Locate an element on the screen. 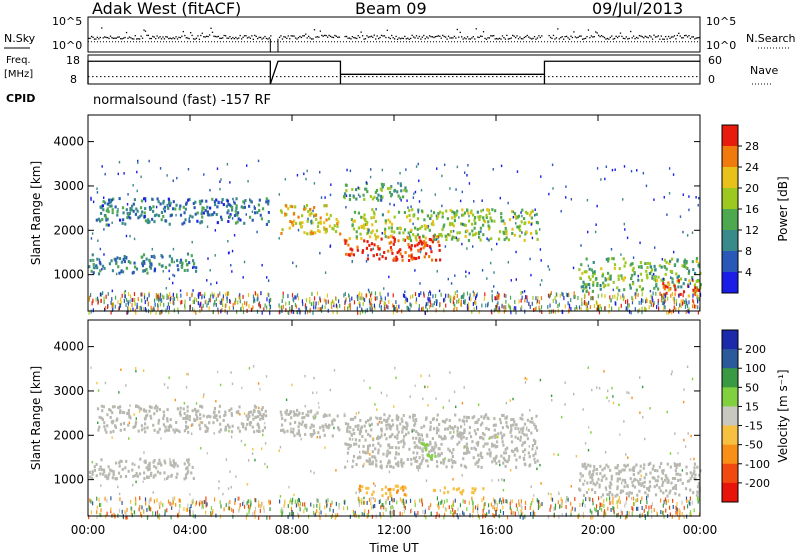  power-colorbar-label: Power [dB] is located at coordinates (783, 208).